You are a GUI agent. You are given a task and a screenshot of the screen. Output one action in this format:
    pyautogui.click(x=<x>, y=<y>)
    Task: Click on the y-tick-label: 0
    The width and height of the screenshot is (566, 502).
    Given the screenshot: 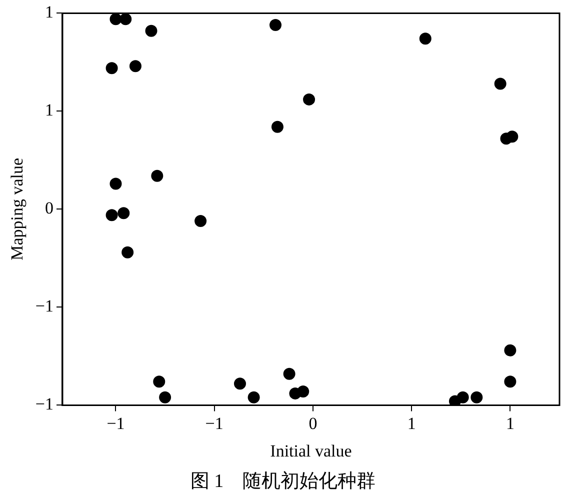 What is the action you would take?
    pyautogui.click(x=49, y=208)
    